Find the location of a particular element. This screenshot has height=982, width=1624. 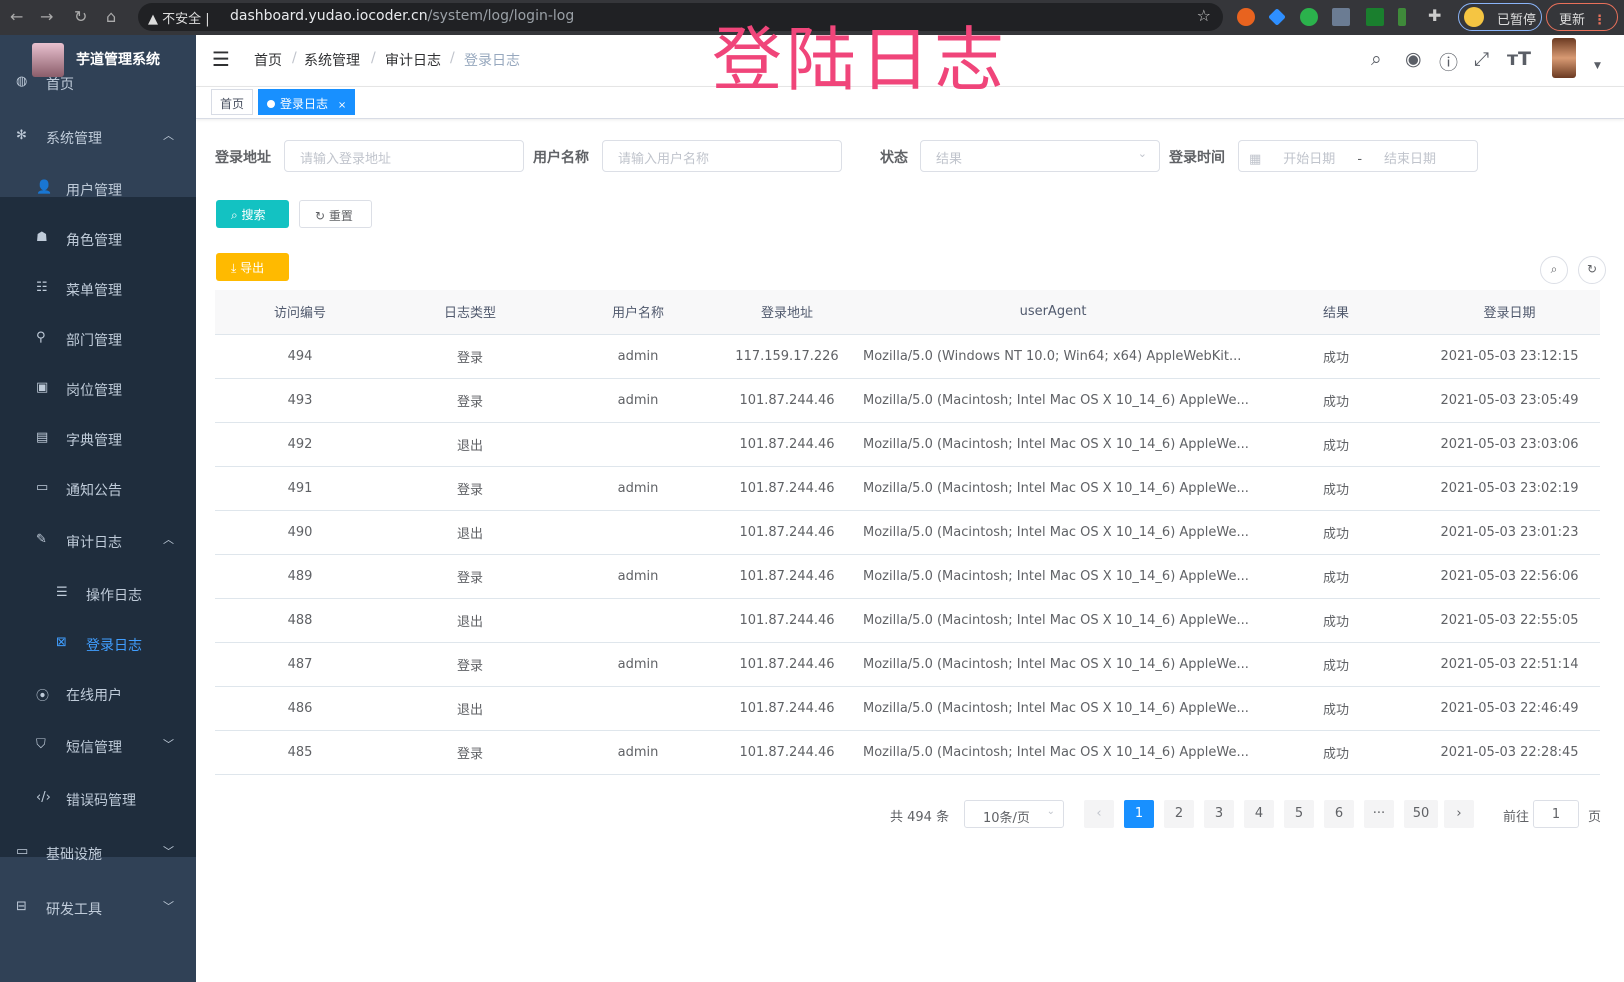

profile-paused-button: 已暂停 is located at coordinates (1500, 17).